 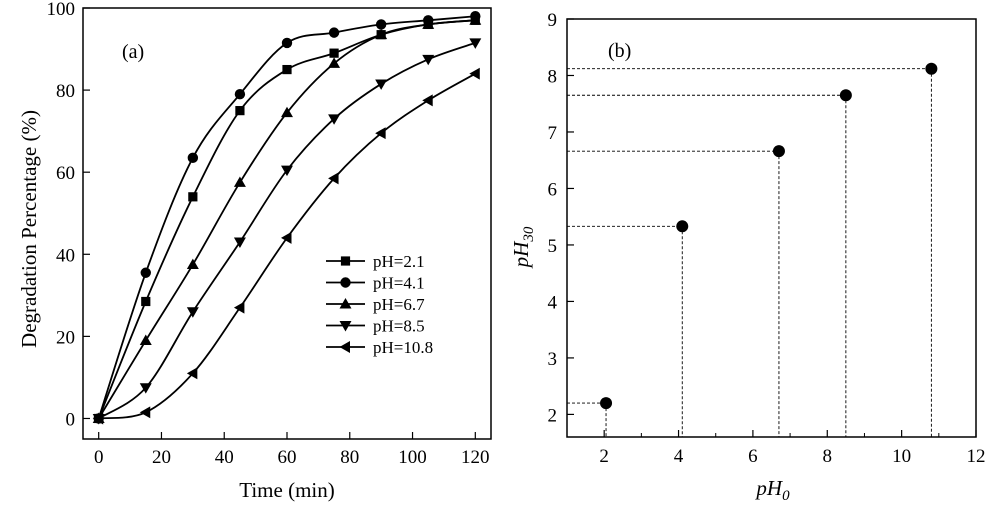 I want to click on panel-a-y-tick-label: 100, so click(x=61, y=10).